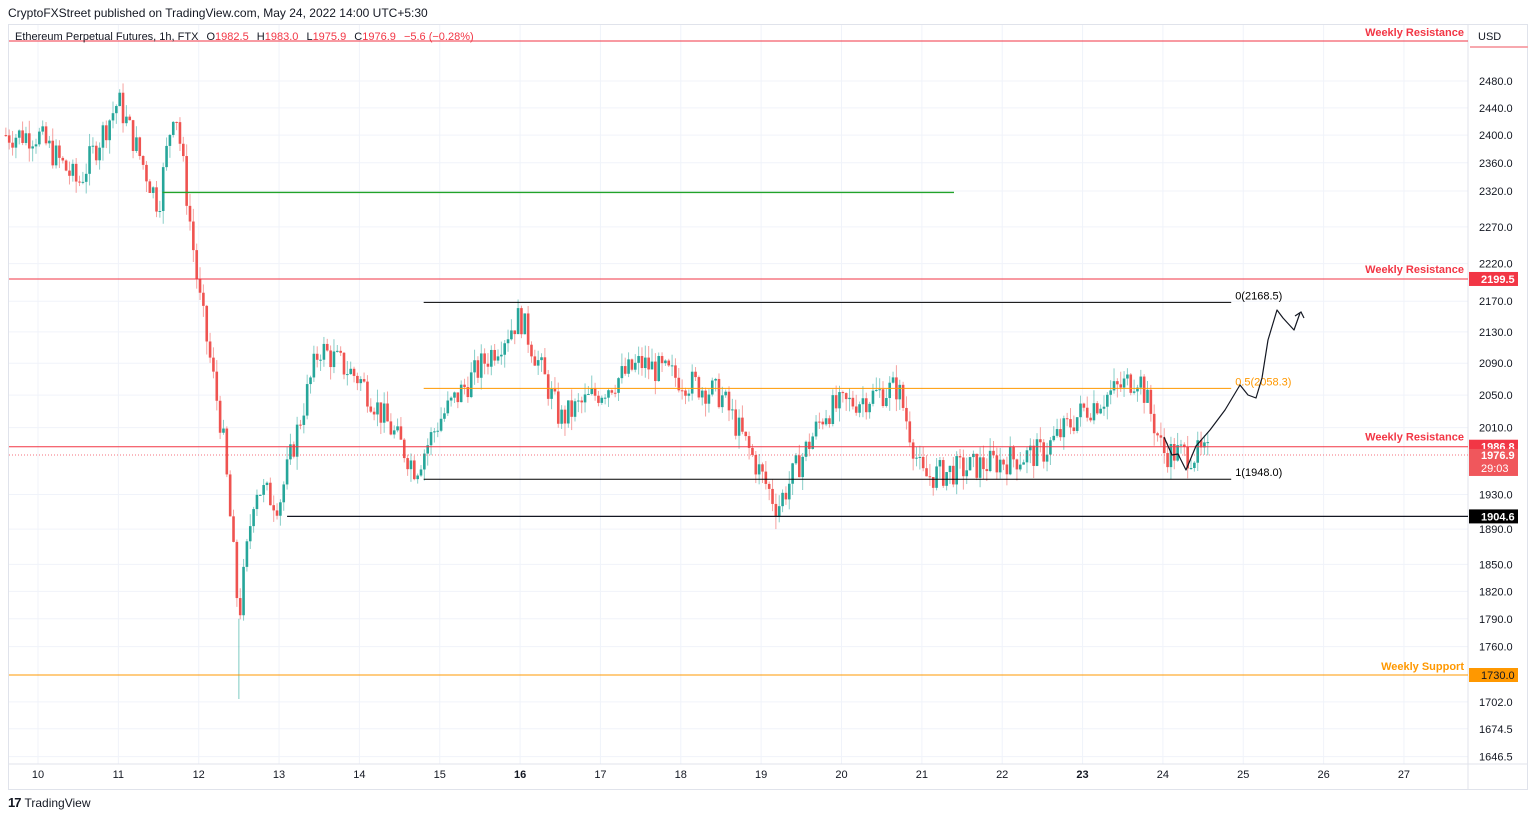 The image size is (1536, 817). What do you see at coordinates (922, 775) in the screenshot?
I see `svg-text: 21` at bounding box center [922, 775].